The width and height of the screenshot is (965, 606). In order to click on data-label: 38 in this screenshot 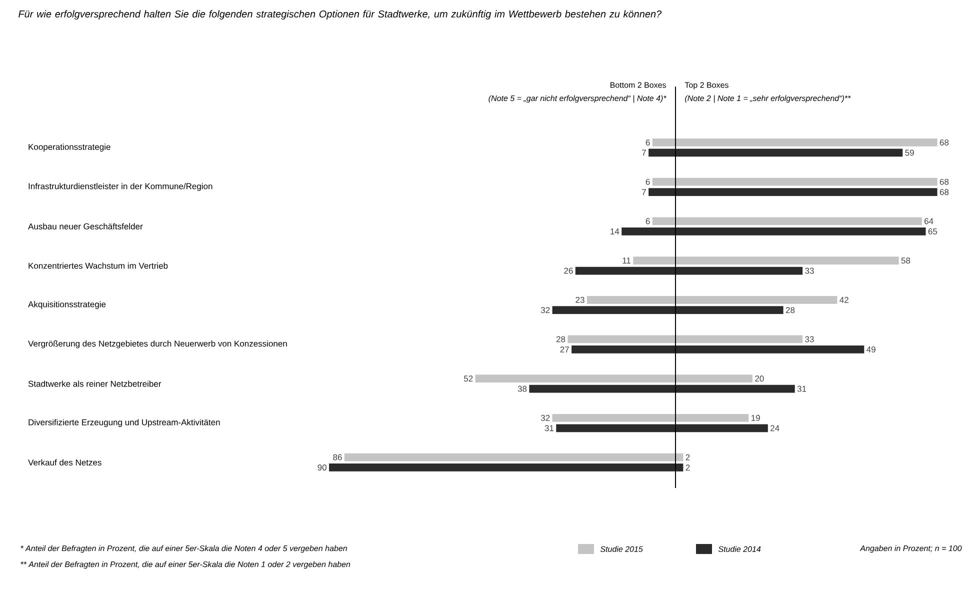, I will do `click(522, 389)`.